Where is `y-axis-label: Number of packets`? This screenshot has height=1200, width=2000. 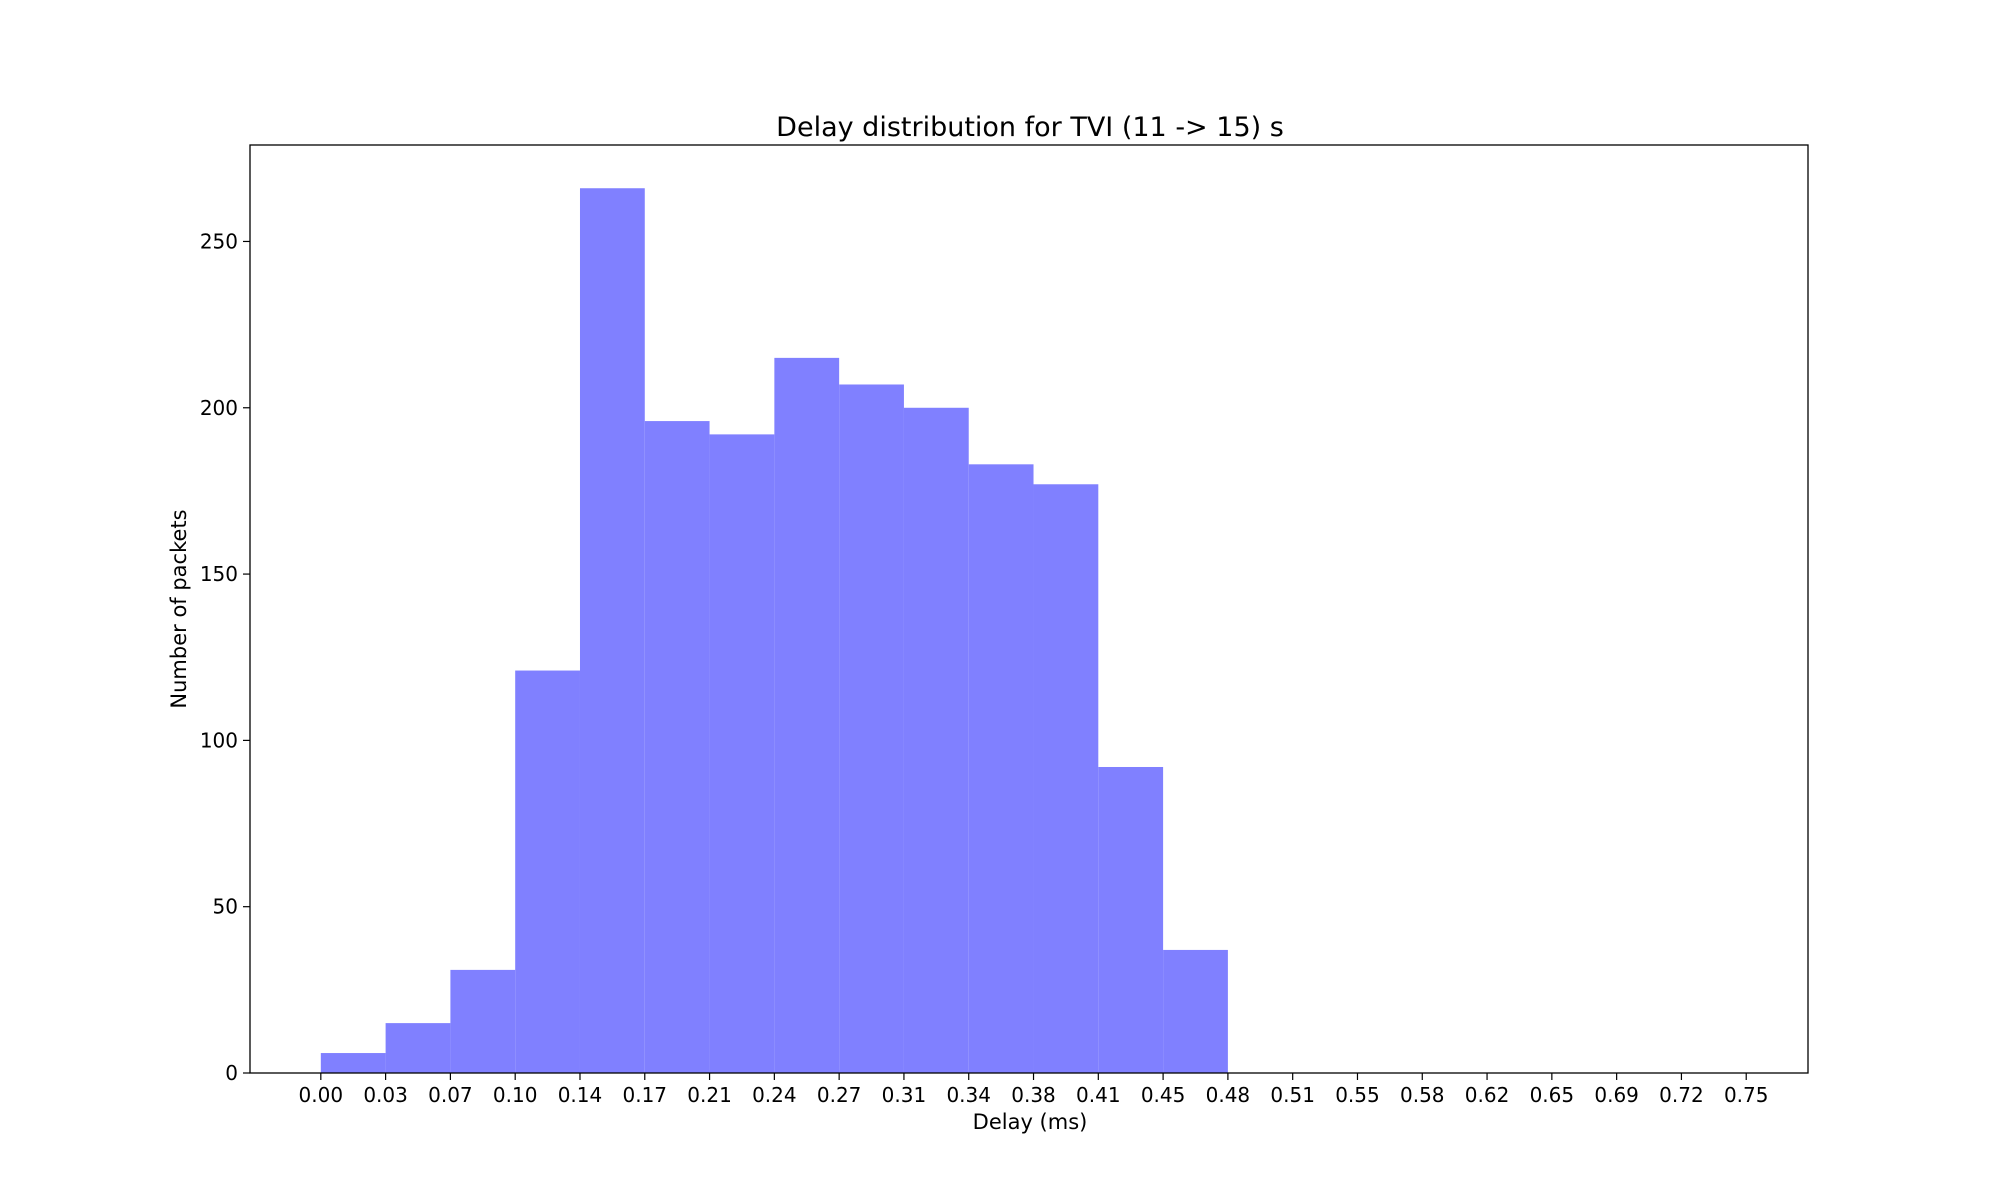
y-axis-label: Number of packets is located at coordinates (179, 608).